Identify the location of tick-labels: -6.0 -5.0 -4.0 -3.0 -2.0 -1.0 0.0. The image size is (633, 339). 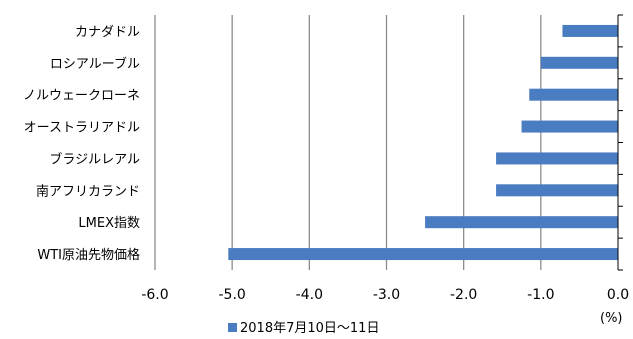
(385, 295).